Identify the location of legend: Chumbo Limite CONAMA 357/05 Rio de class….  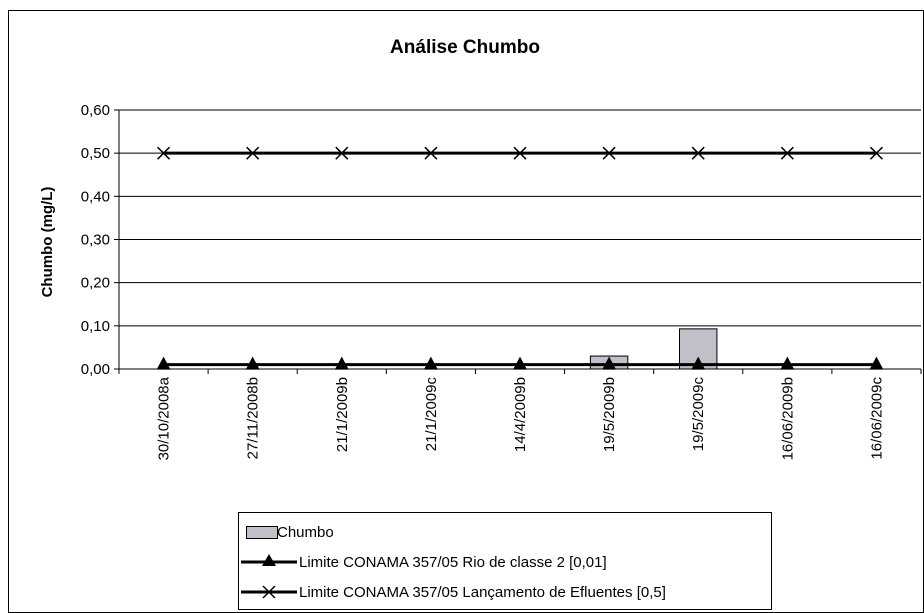
(505, 561).